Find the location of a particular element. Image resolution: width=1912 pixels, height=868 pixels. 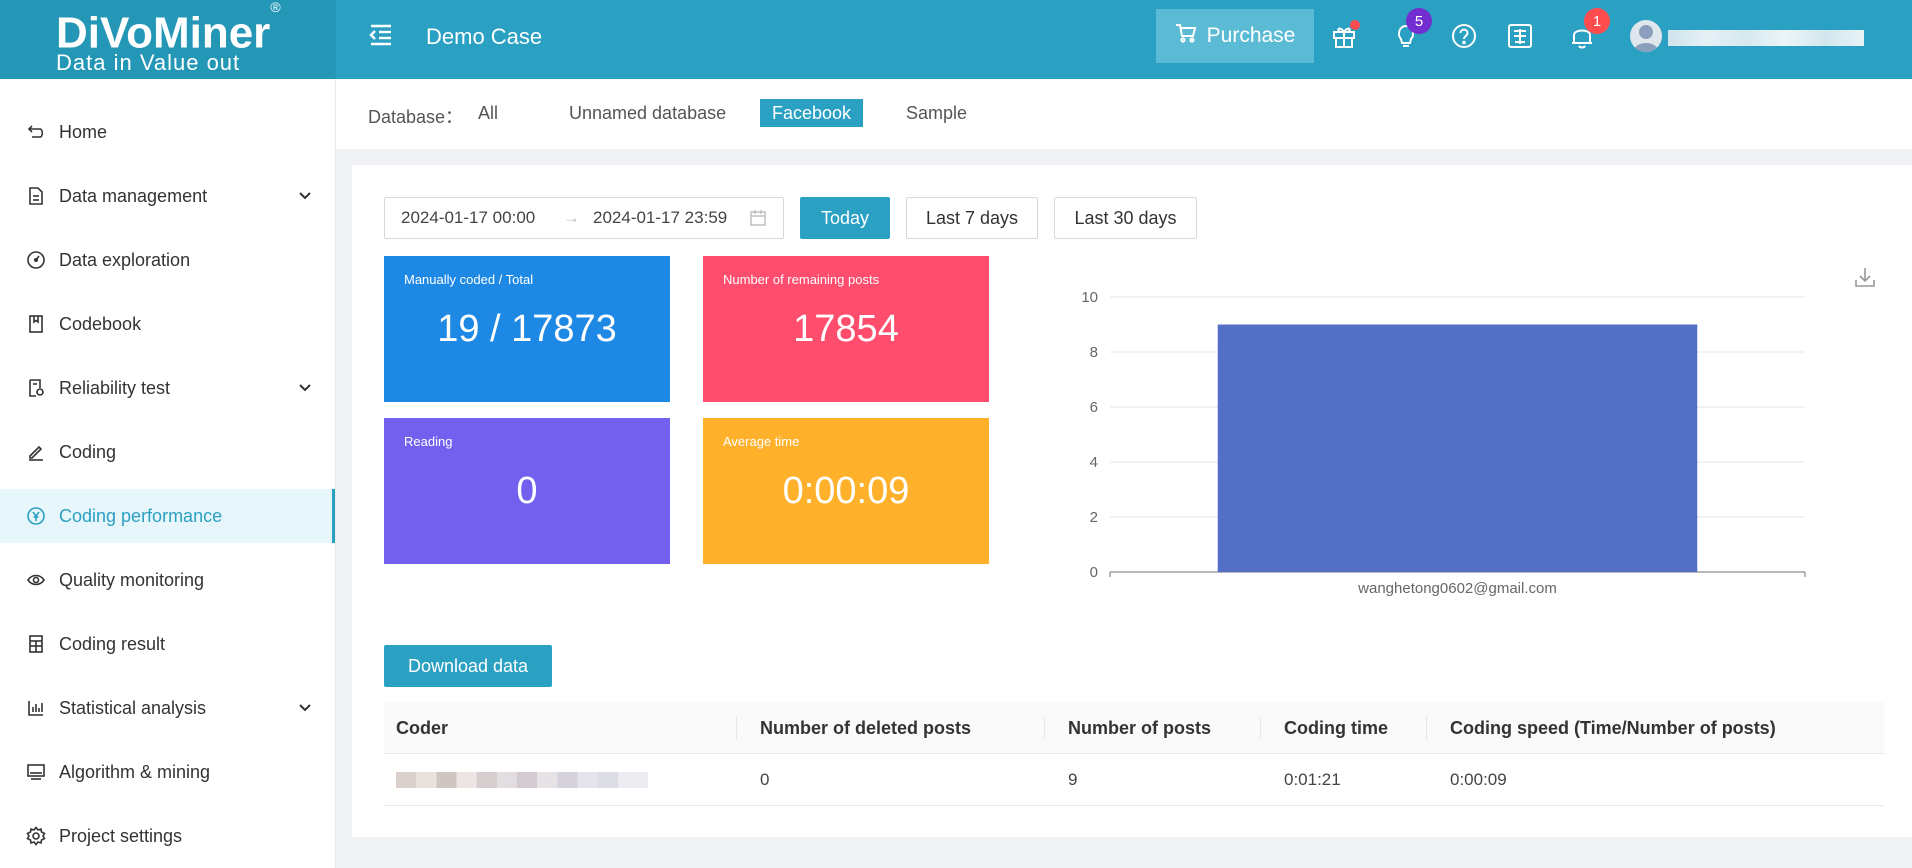

dashboard-icon is located at coordinates (36, 260).